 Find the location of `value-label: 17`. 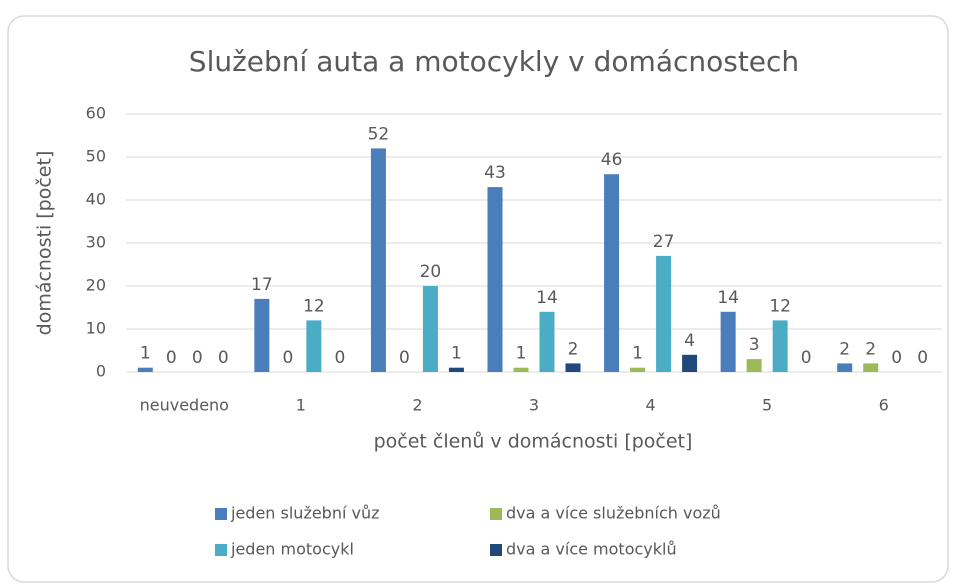

value-label: 17 is located at coordinates (262, 285).